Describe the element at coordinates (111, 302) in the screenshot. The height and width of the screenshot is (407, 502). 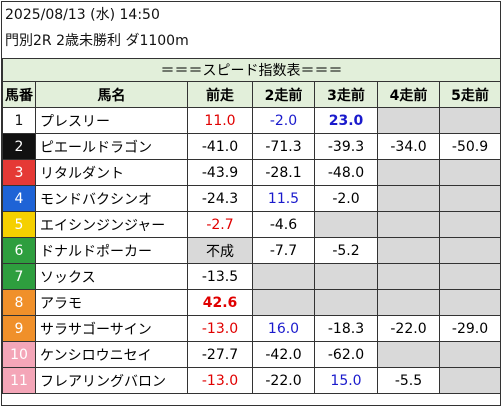
I see `horse-name: アラモ` at that location.